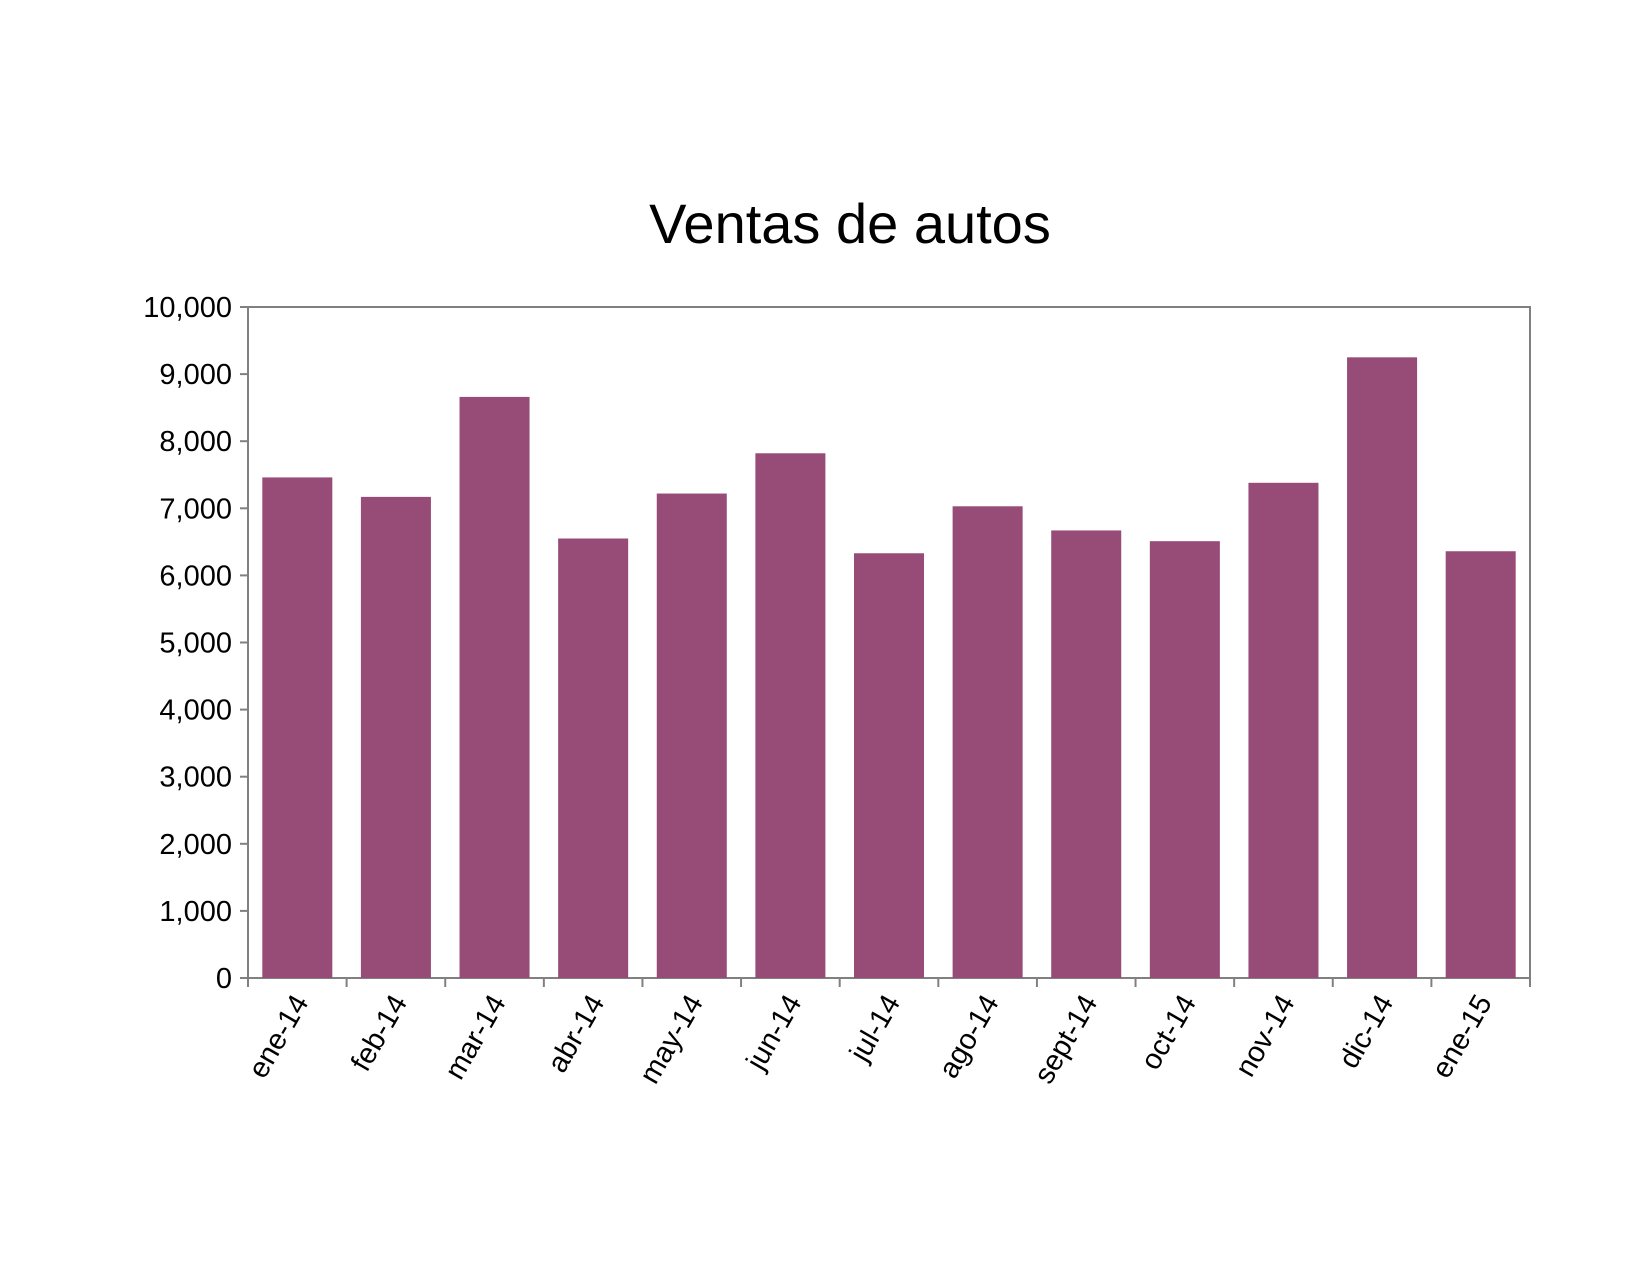 This screenshot has width=1650, height=1275. Describe the element at coordinates (1366, 1032) in the screenshot. I see `x-tick-label: dic-14` at that location.